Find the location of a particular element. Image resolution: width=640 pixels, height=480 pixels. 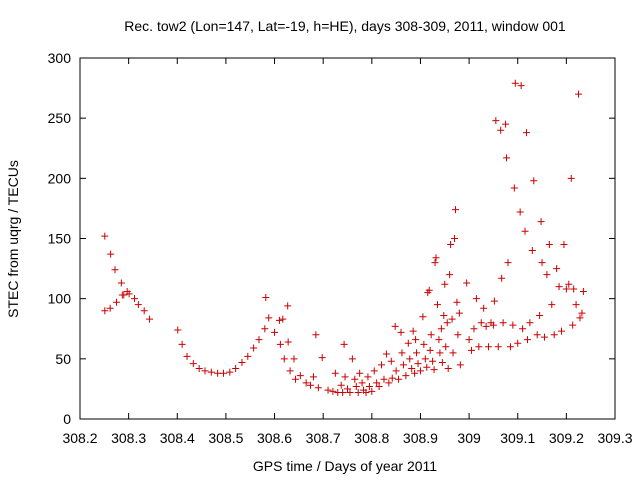

y-tick-label: 100 is located at coordinates (60, 299).